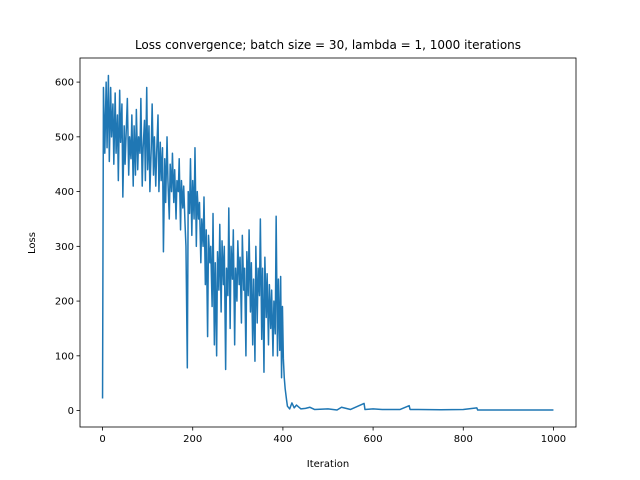 Image resolution: width=640 pixels, height=480 pixels. I want to click on y-tick-label: 600, so click(64, 83).